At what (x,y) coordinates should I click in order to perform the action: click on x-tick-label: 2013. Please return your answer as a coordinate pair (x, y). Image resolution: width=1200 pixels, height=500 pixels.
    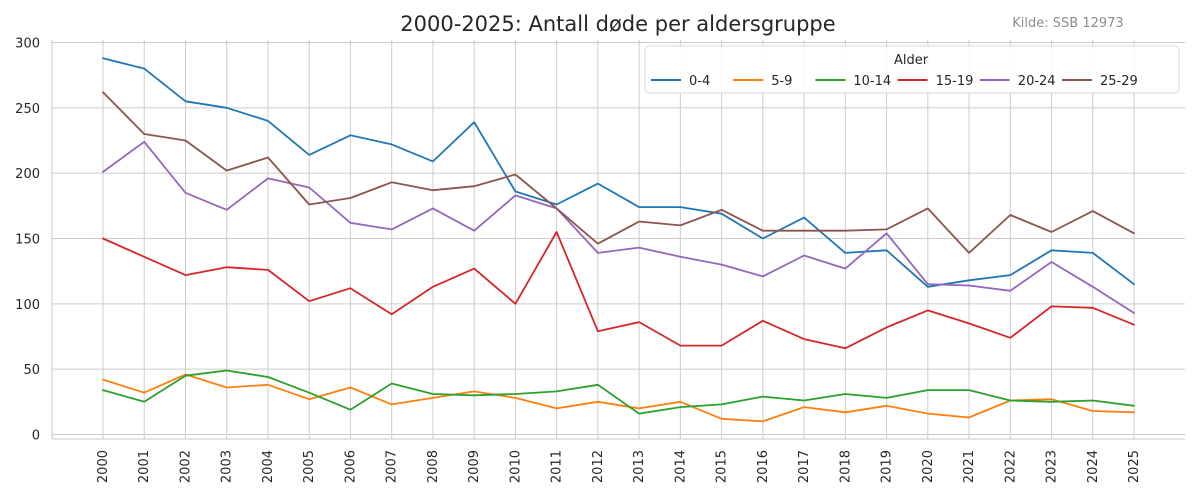
    Looking at the image, I should click on (639, 466).